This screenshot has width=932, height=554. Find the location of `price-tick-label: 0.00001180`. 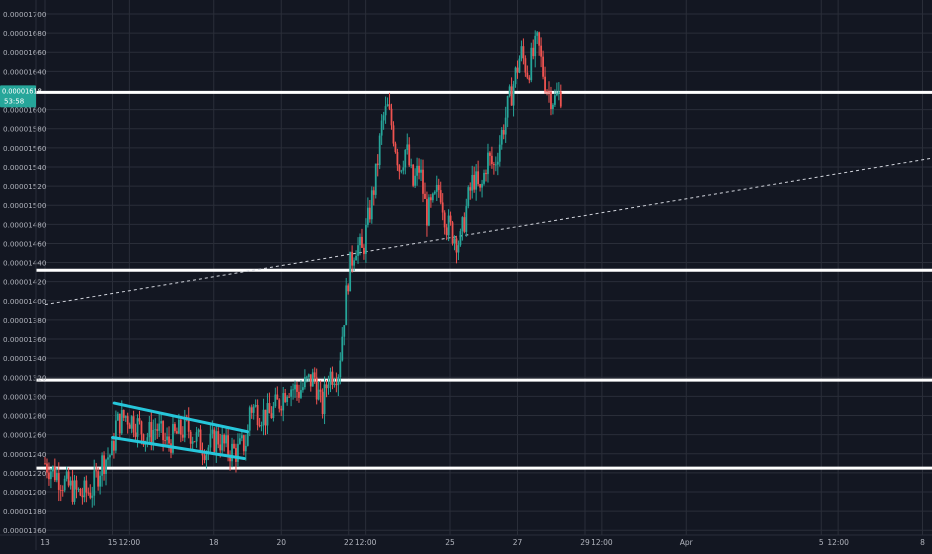

price-tick-label: 0.00001180 is located at coordinates (25, 511).